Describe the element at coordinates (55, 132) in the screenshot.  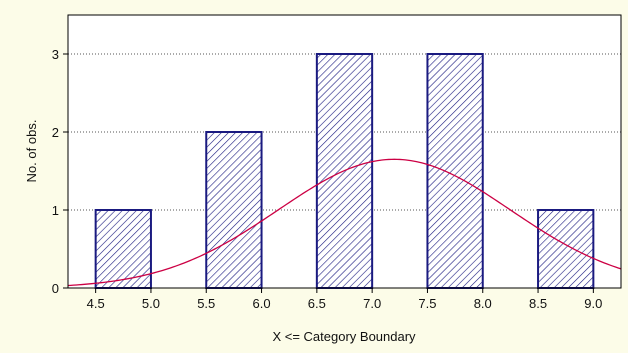
I see `y-tick-label-2: 2` at that location.